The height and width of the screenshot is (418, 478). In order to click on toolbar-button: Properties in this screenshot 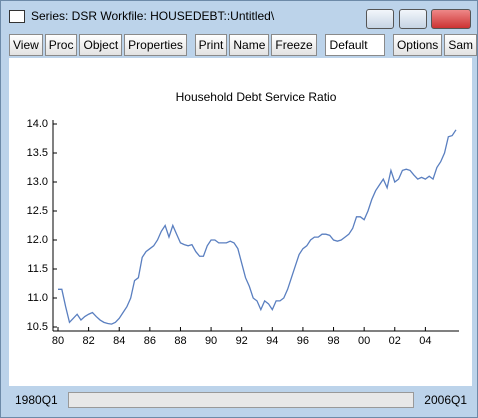, I will do `click(155, 45)`.